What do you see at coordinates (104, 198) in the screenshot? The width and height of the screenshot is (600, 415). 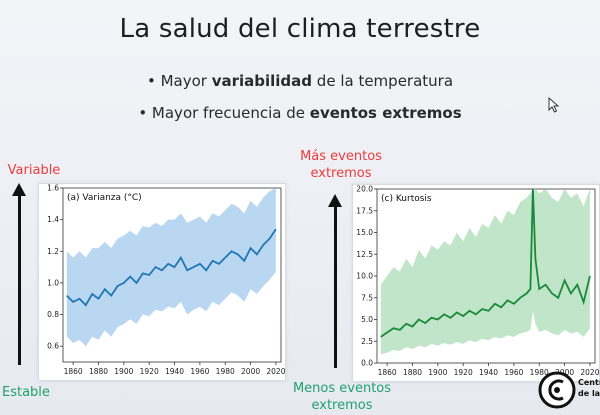 I see `chart-title: (a) Varianza (°C)` at bounding box center [104, 198].